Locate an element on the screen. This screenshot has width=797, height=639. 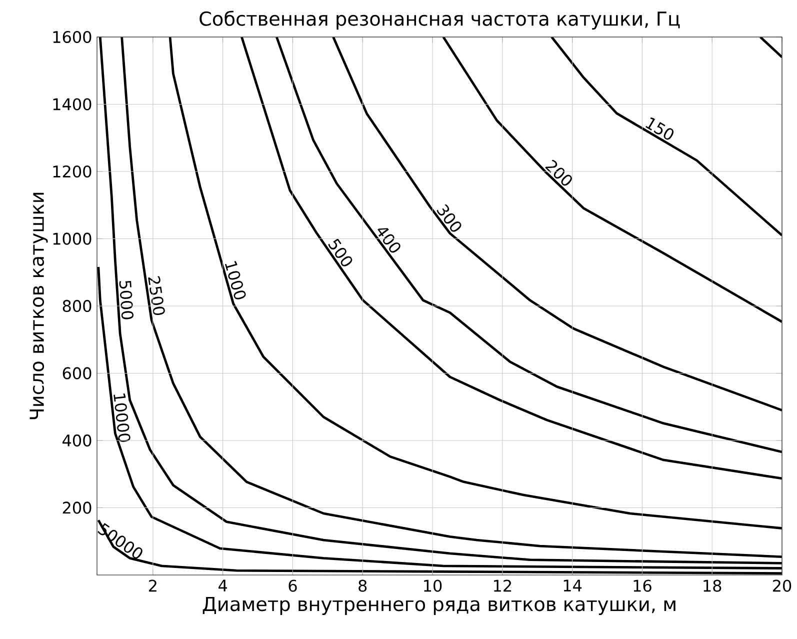
y-tick-label: 600 is located at coordinates (77, 373).